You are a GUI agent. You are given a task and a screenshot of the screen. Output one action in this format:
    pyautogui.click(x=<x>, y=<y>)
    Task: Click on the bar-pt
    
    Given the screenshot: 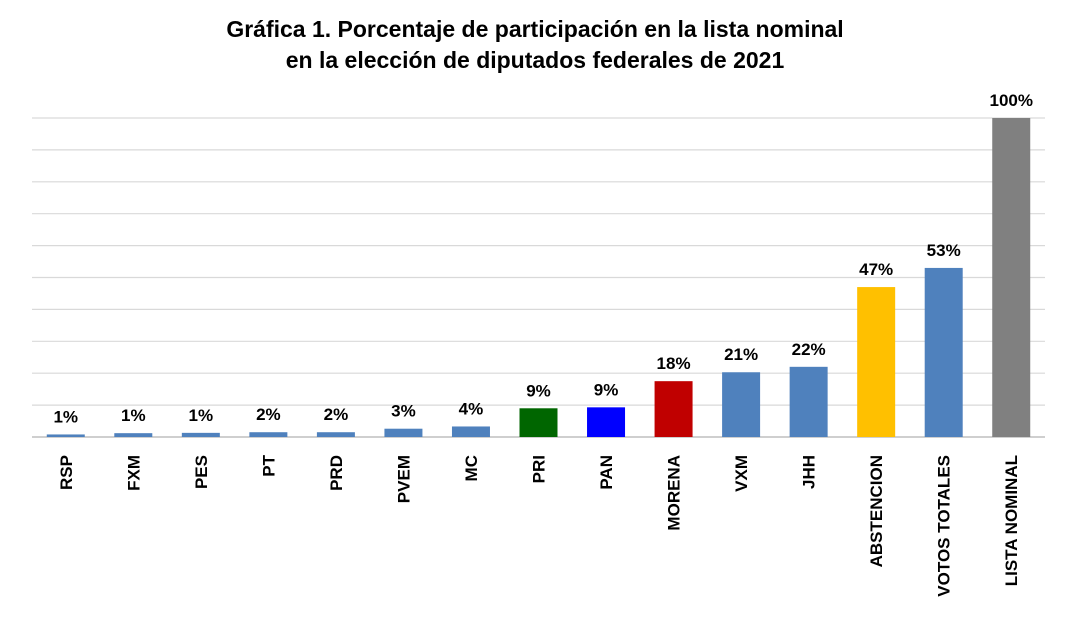 What is the action you would take?
    pyautogui.click(x=268, y=434)
    